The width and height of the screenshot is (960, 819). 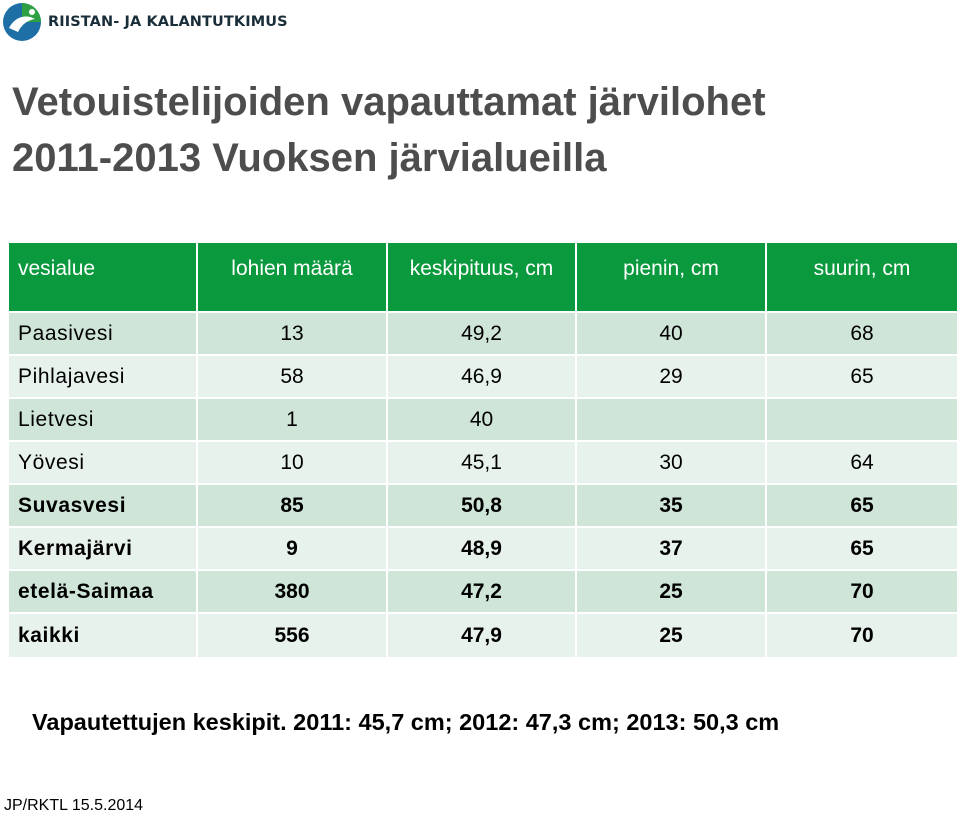 What do you see at coordinates (103, 463) in the screenshot?
I see `cell-vesialue: Yövesi` at bounding box center [103, 463].